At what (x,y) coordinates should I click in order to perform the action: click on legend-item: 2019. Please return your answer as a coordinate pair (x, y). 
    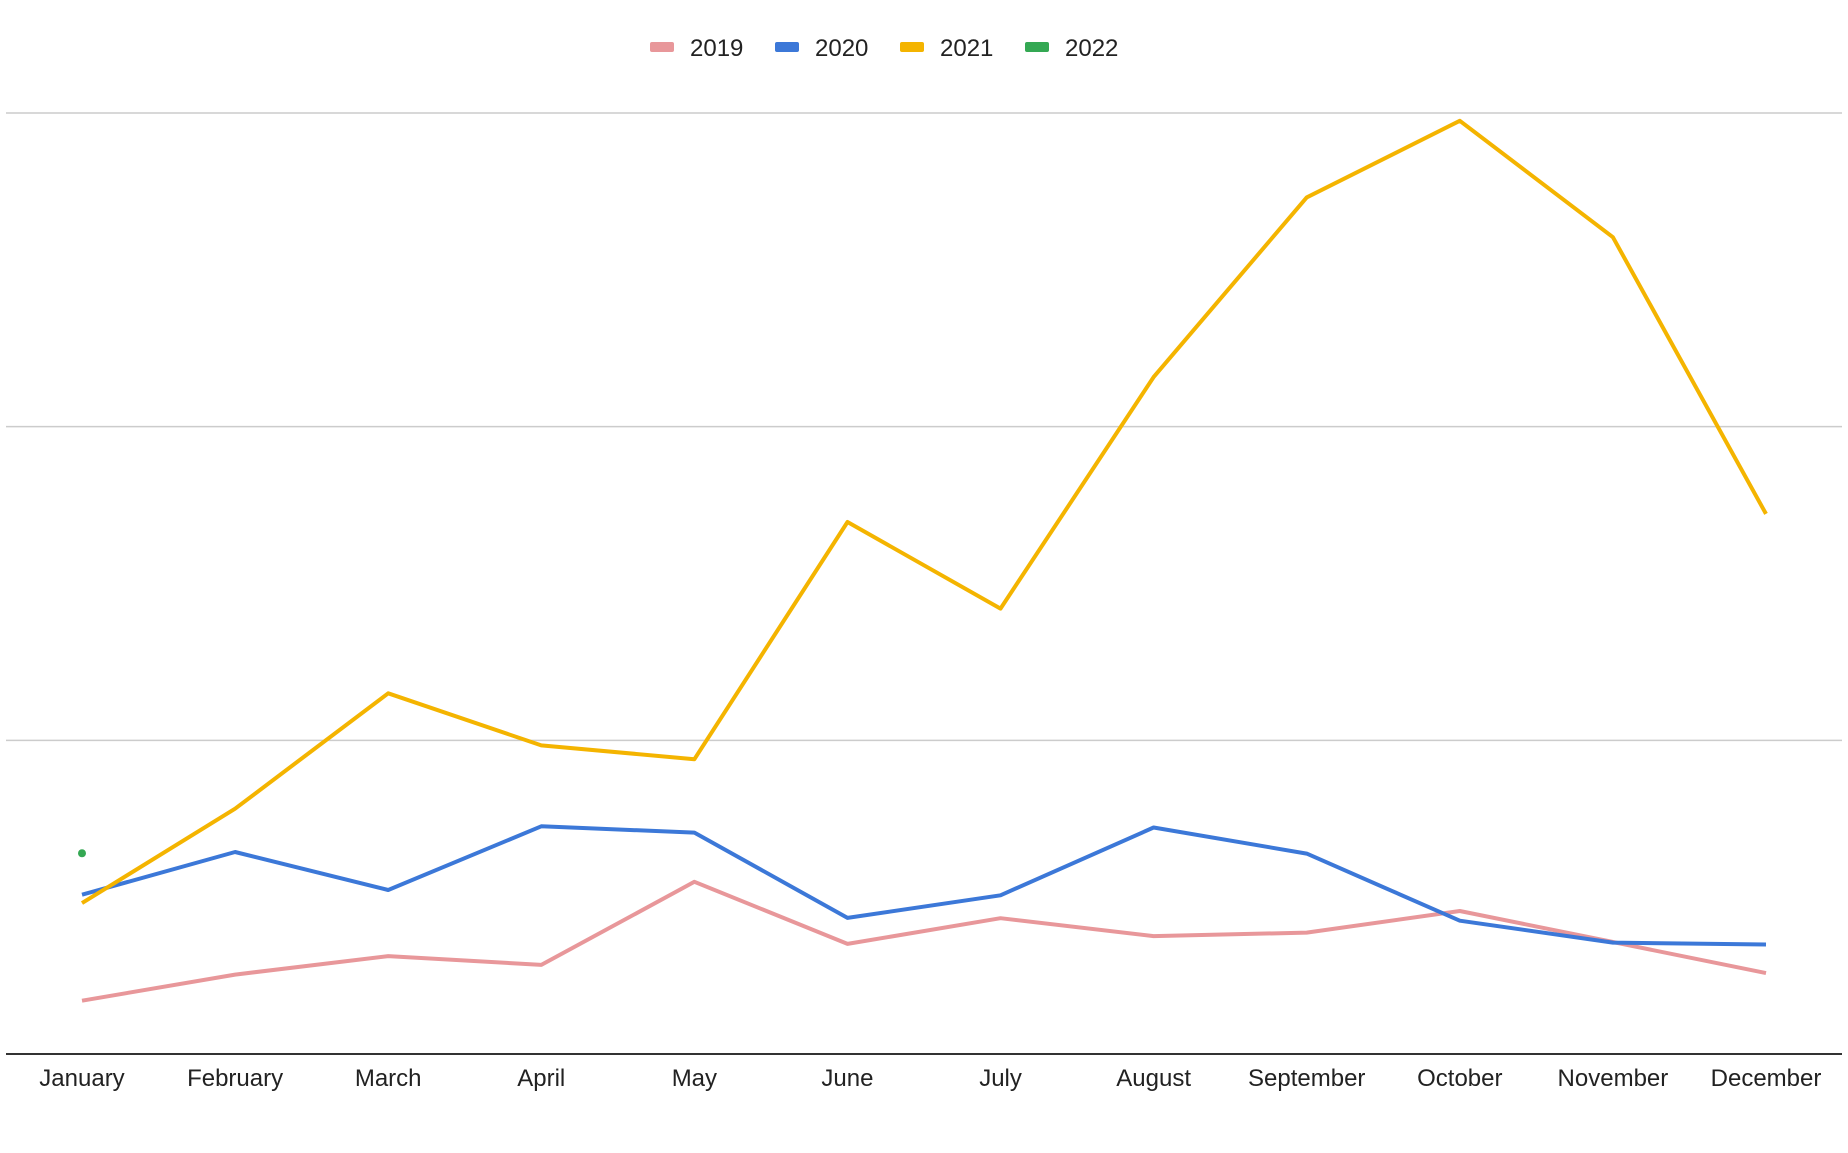
    Looking at the image, I should click on (696, 48).